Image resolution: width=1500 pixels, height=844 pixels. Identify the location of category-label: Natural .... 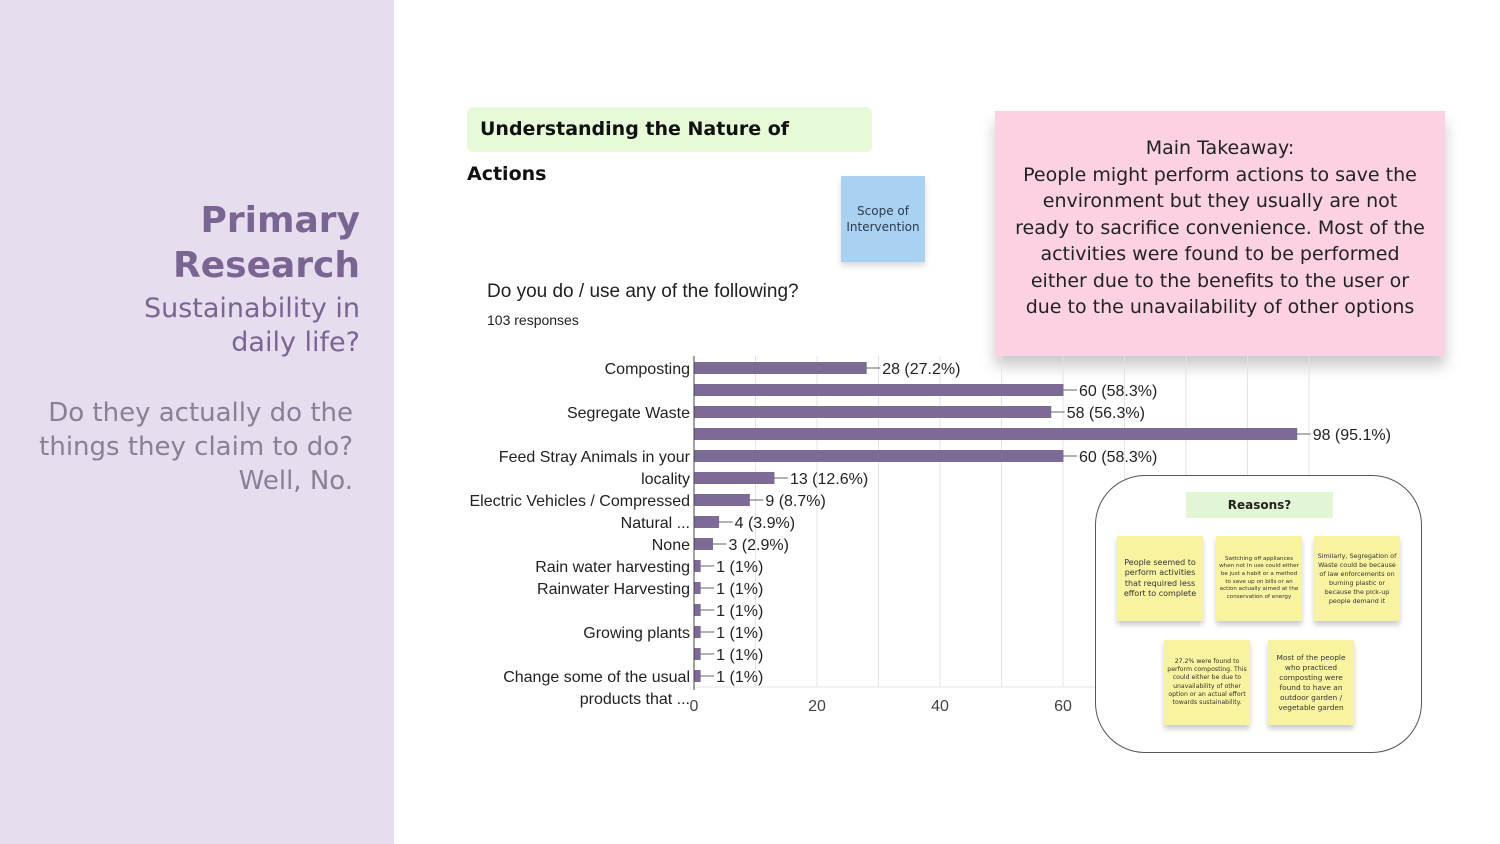
(655, 523).